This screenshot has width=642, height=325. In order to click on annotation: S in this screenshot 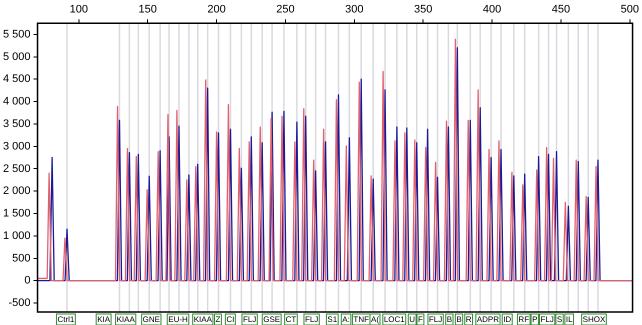, I will do `click(559, 319)`.